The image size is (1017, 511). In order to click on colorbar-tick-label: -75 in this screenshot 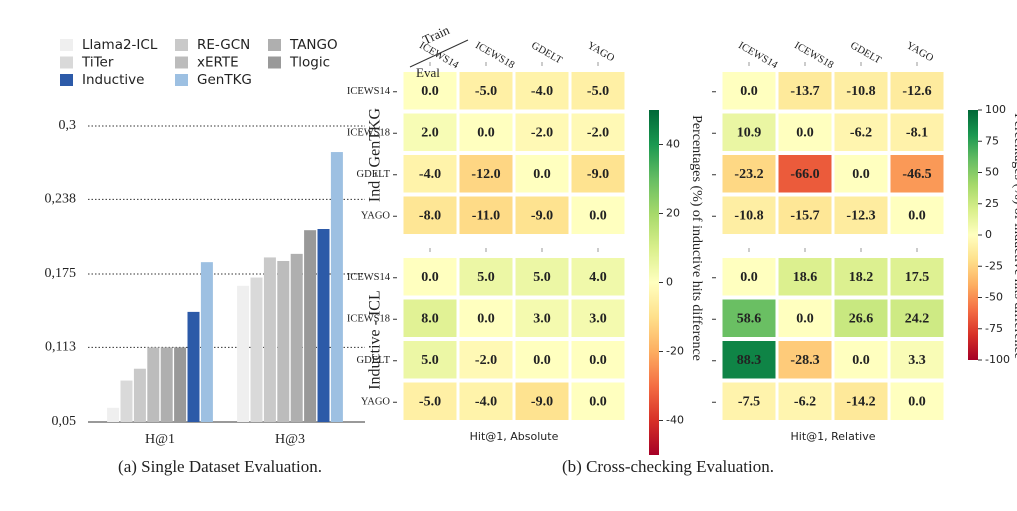, I will do `click(994, 328)`.